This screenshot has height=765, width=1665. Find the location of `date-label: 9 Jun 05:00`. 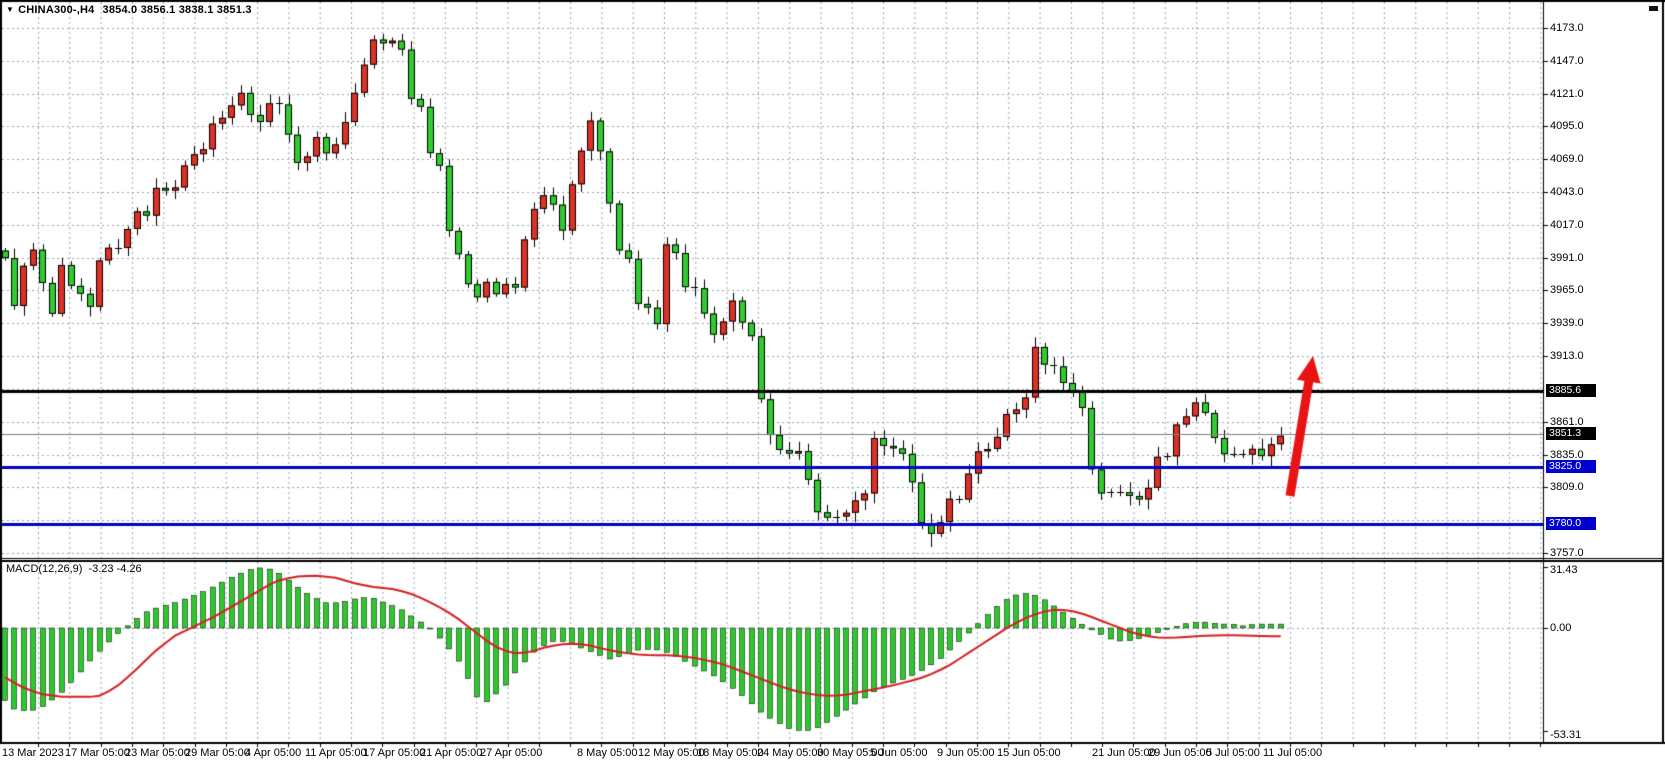

date-label: 9 Jun 05:00 is located at coordinates (966, 753).